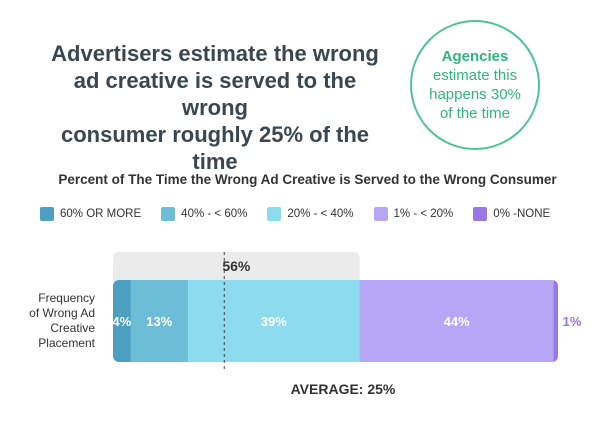 Image resolution: width=615 pixels, height=439 pixels. Describe the element at coordinates (215, 148) in the screenshot. I see `headline-line-3: consumer roughly 25% of the time` at that location.